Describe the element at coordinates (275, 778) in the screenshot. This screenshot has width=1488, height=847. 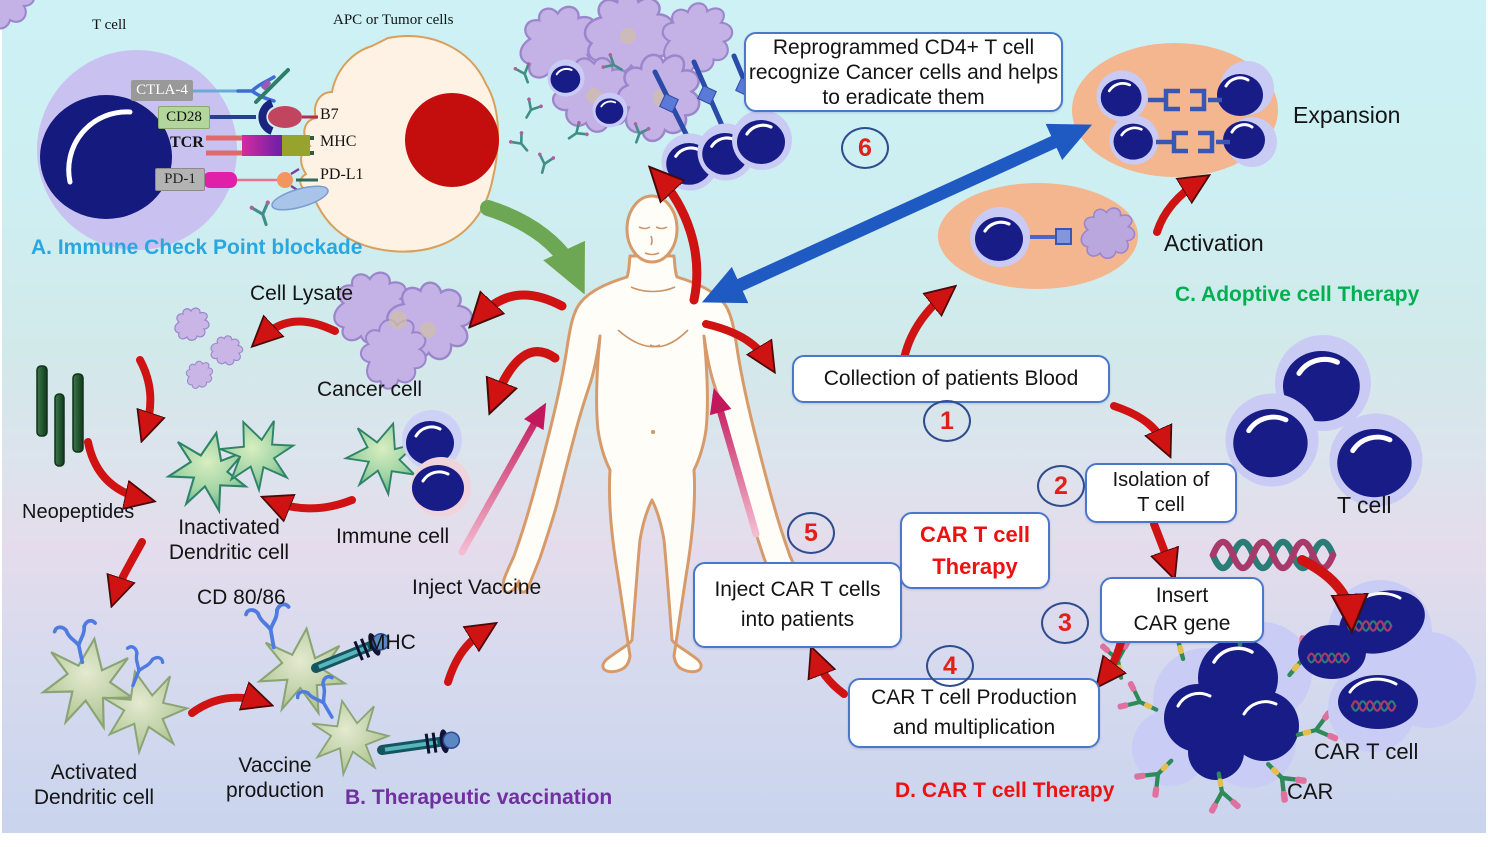
I see `vaccine-production-label: Vaccine production` at that location.